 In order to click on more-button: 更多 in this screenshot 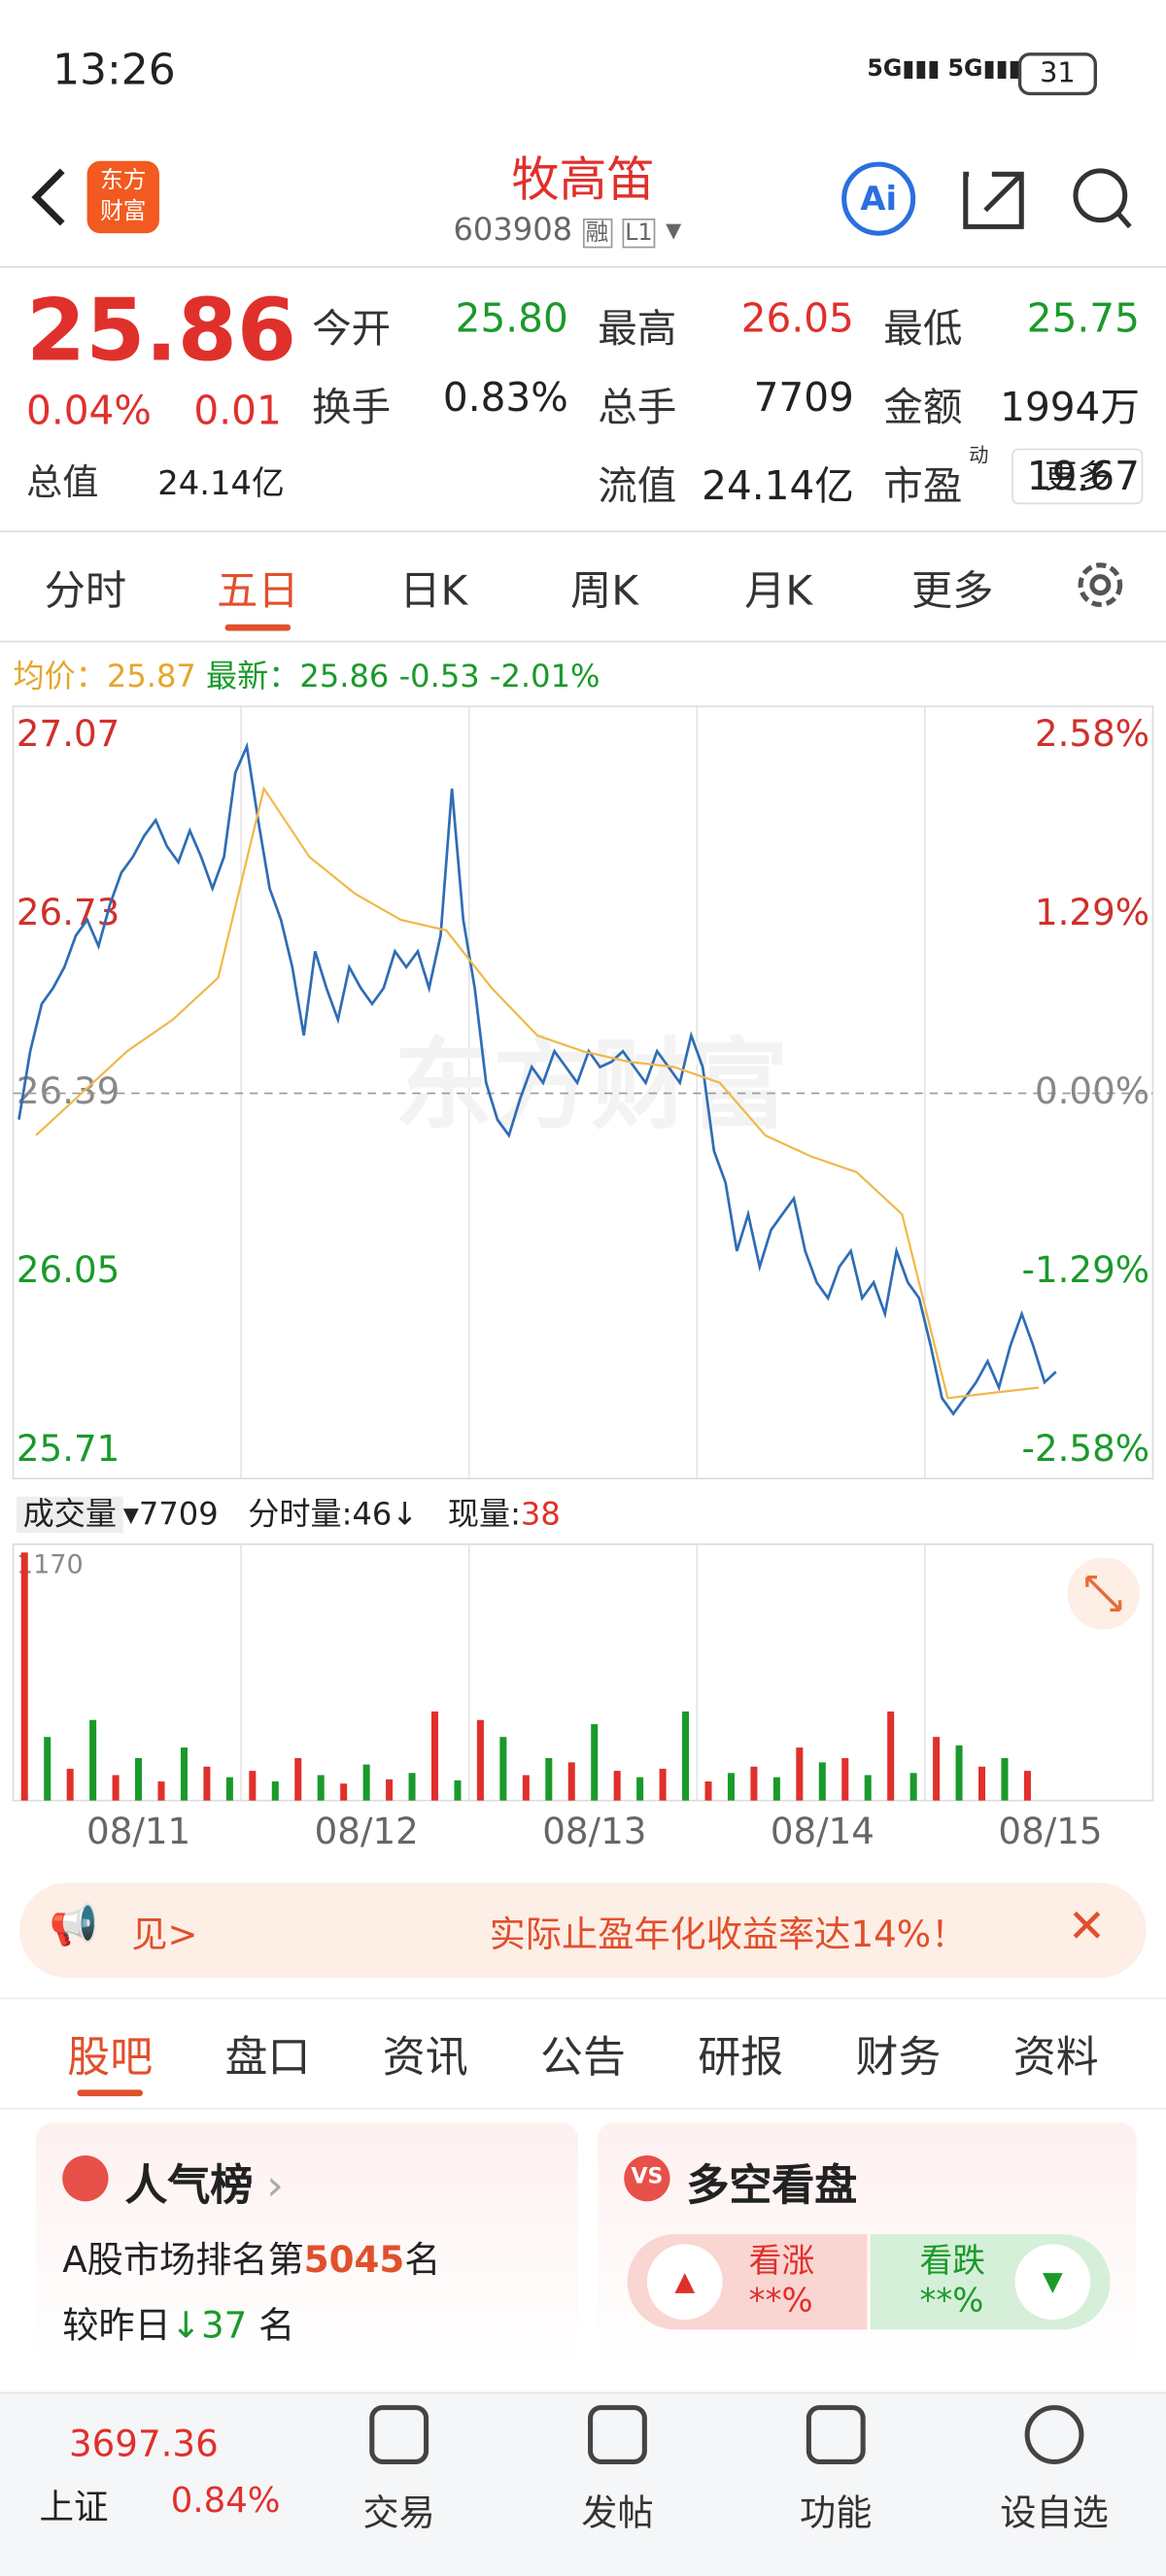, I will do `click(1078, 476)`.